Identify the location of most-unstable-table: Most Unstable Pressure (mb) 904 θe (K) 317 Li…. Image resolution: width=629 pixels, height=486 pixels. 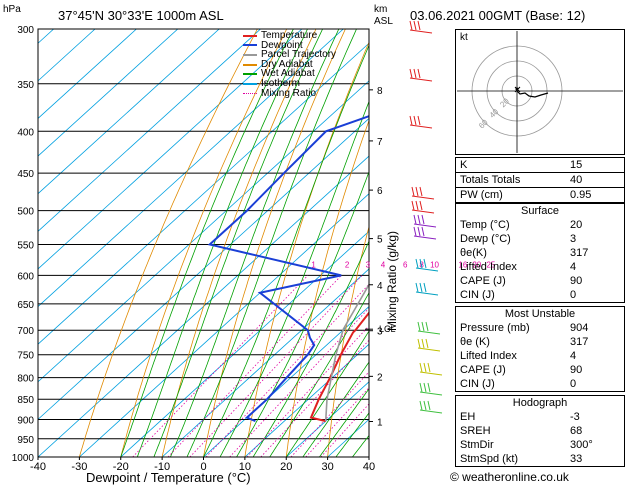
(540, 349).